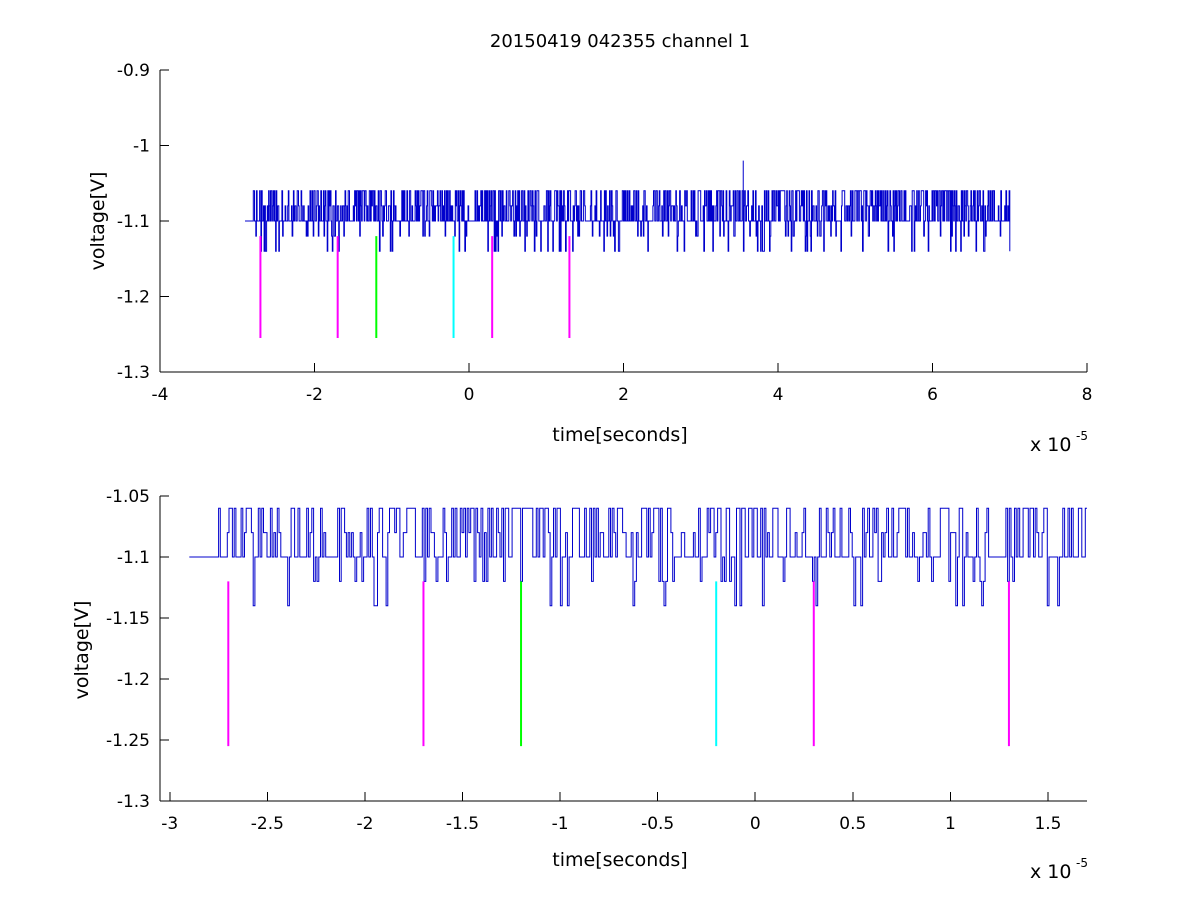  Describe the element at coordinates (755, 824) in the screenshot. I see `bottom-x-tick-label: 0` at that location.